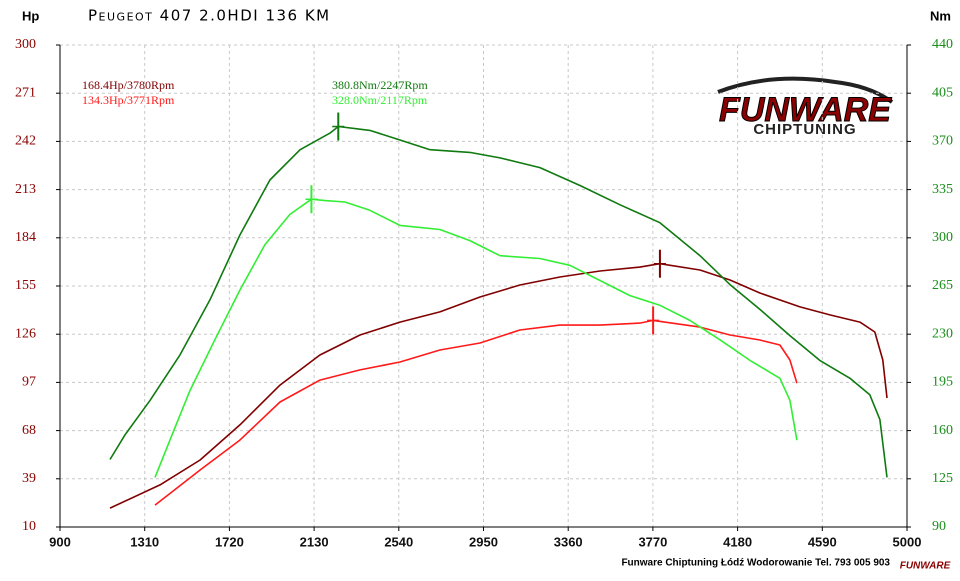 The width and height of the screenshot is (960, 581). I want to click on y-tick-label: 126, so click(25, 333).